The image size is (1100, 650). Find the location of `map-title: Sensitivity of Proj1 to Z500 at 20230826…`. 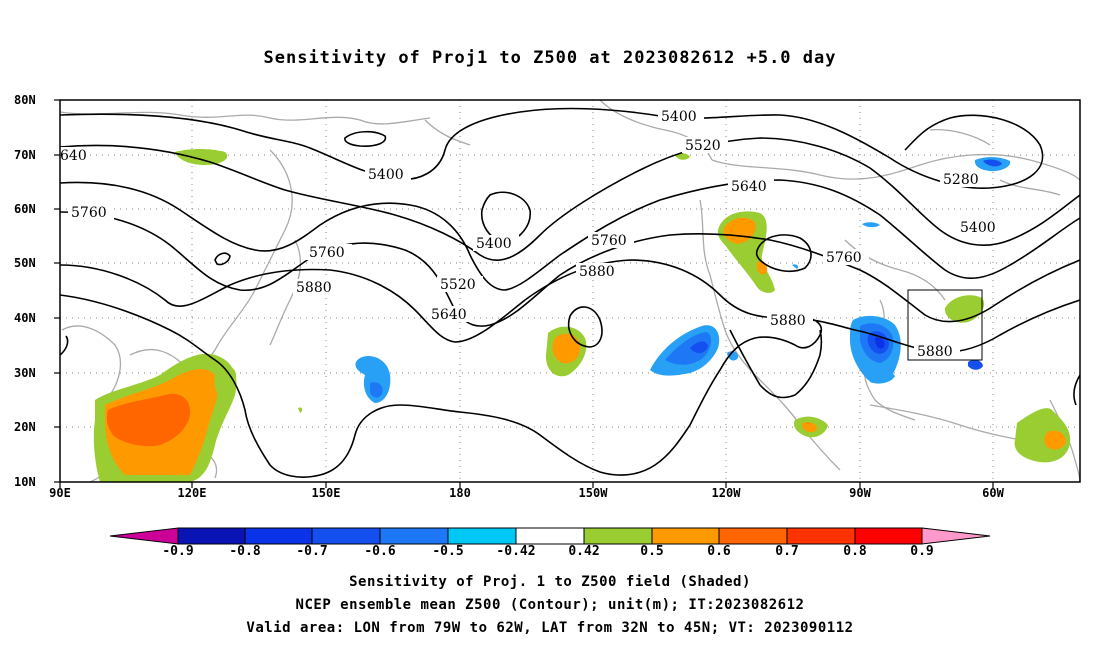

map-title: Sensitivity of Proj1 to Z500 at 20230826… is located at coordinates (550, 58).